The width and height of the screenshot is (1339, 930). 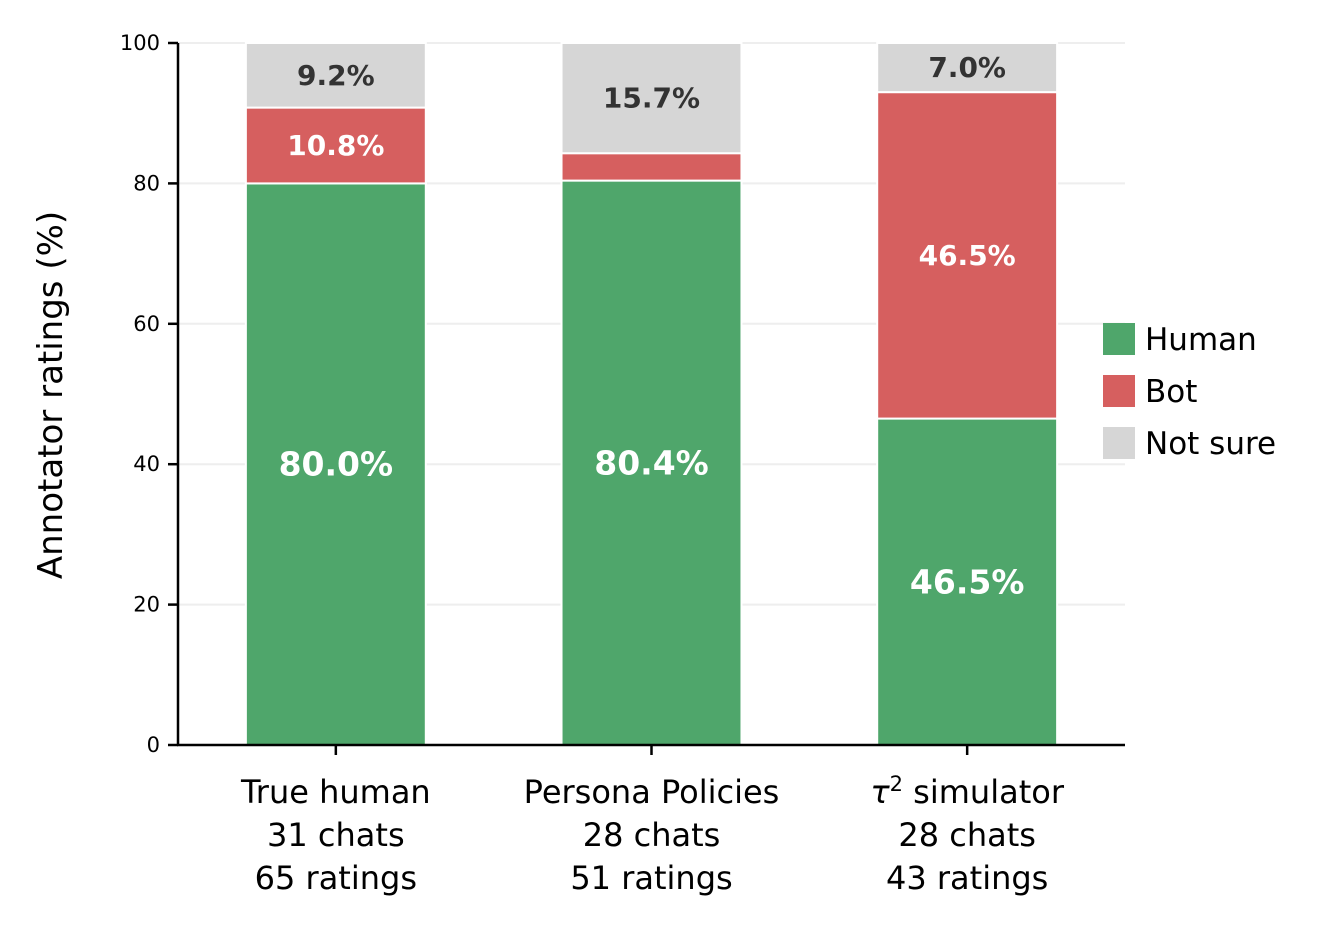 I want to click on x-tick-label-2: τ2 simulator, so click(x=967, y=791).